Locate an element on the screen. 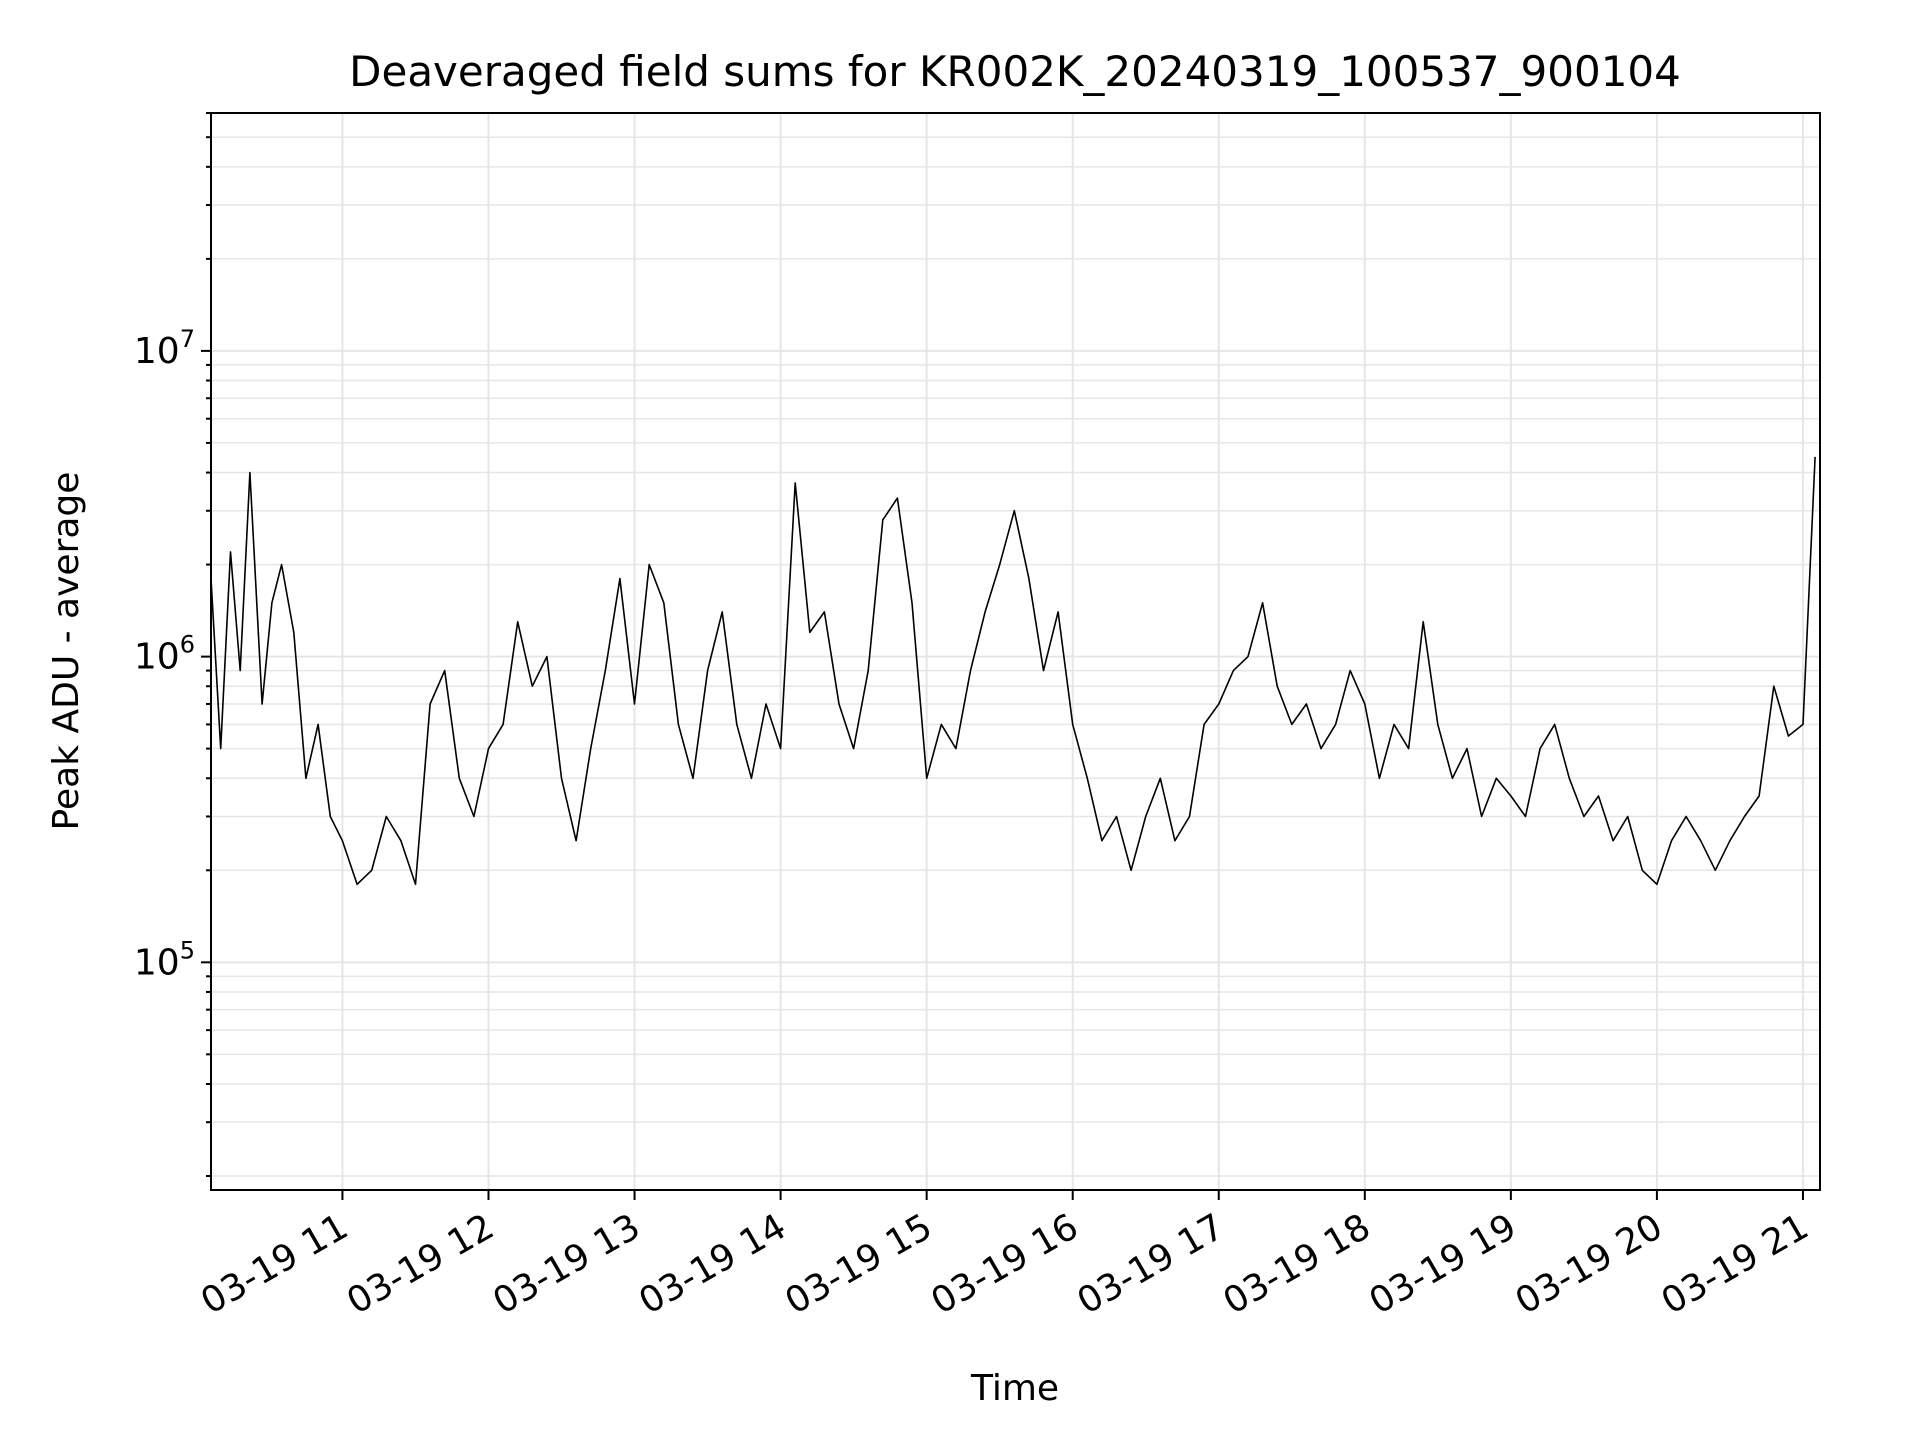  y-tick-label: 10⁶ is located at coordinates (164, 654).